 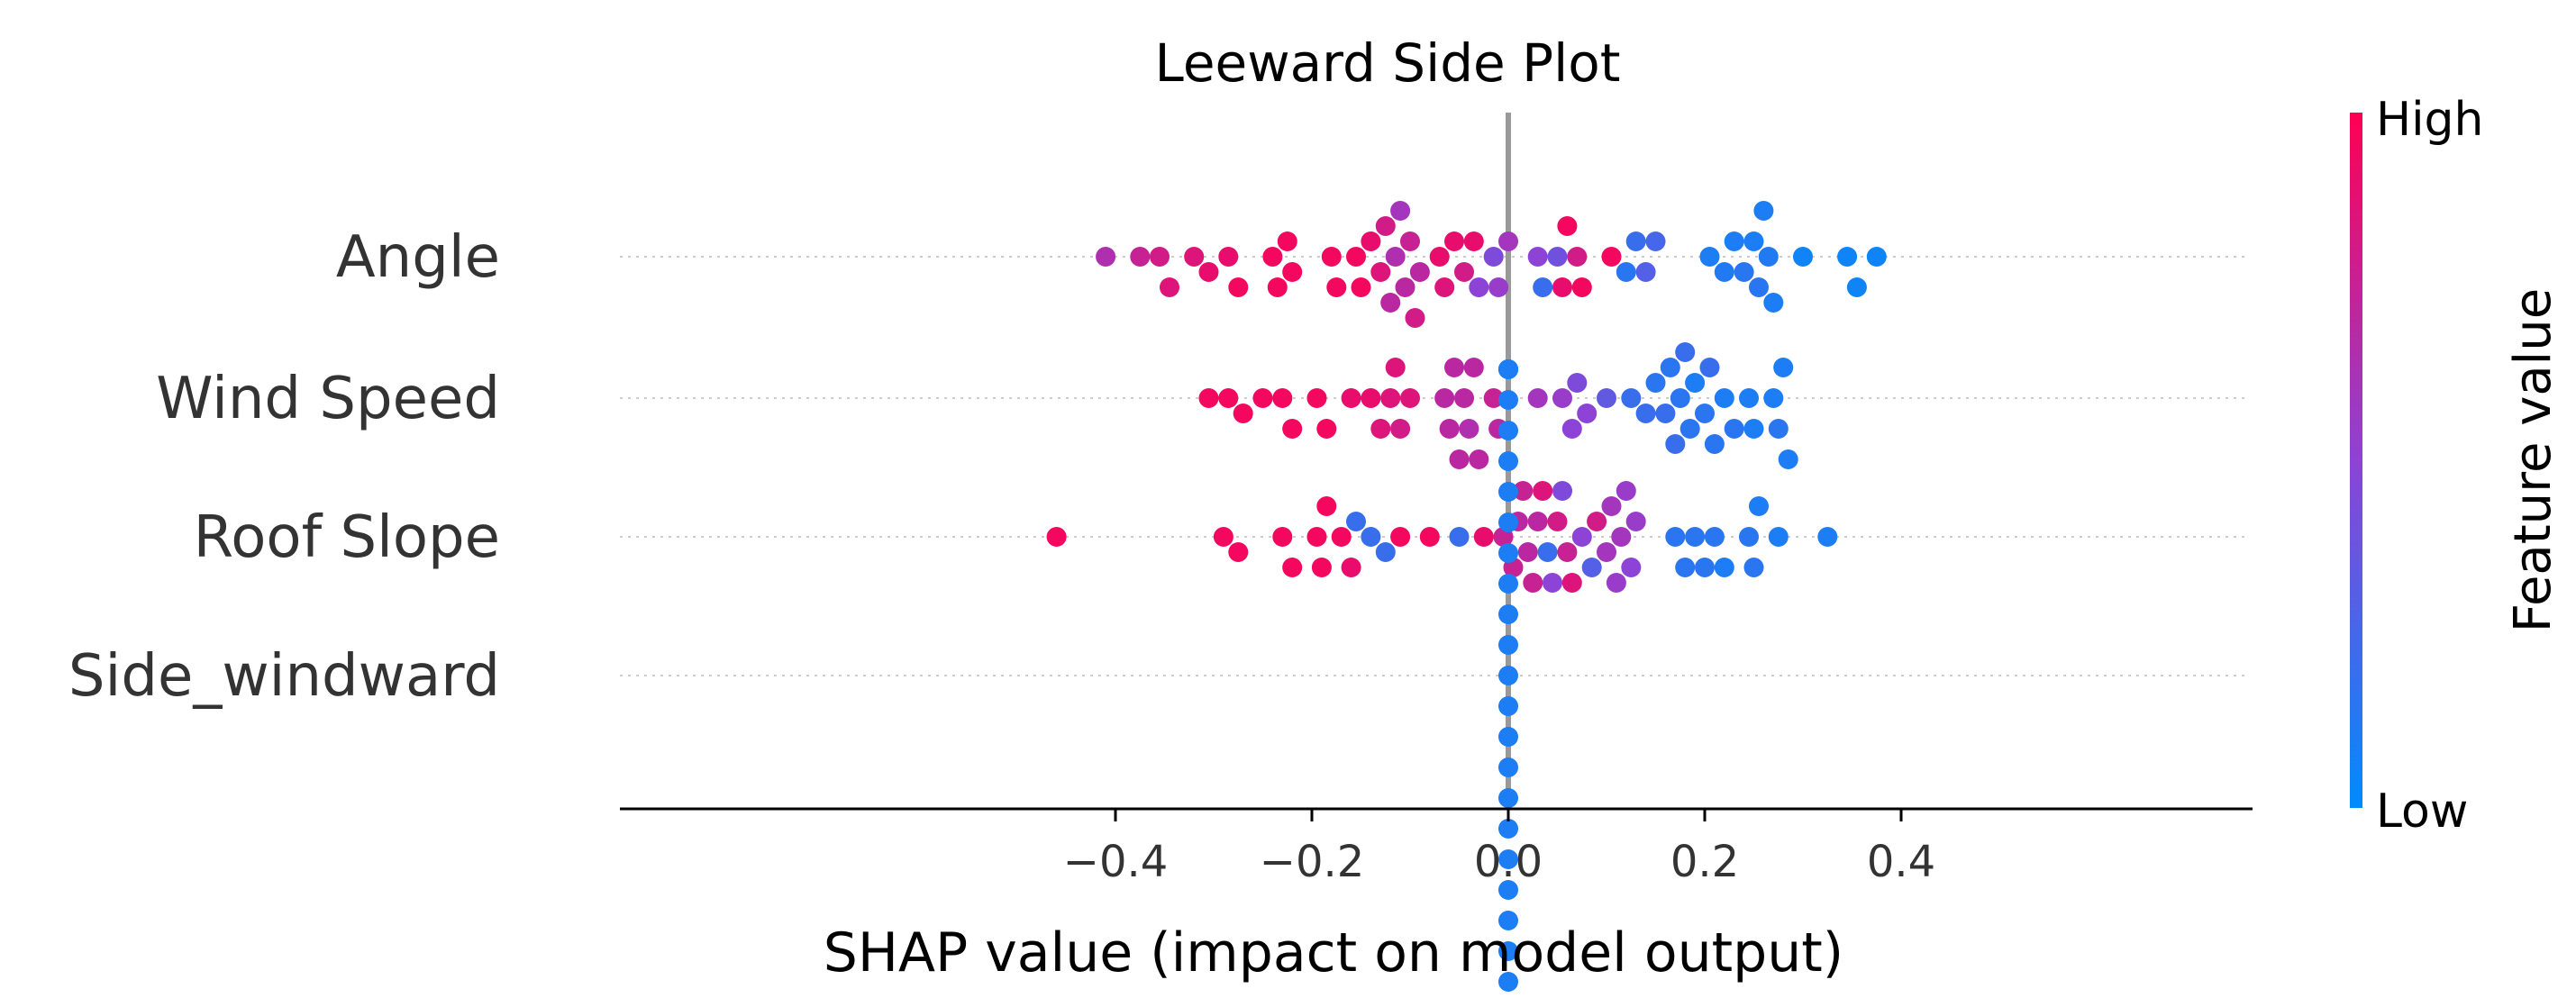 What do you see at coordinates (1312, 862) in the screenshot?
I see `x-tick-label: −0.2` at bounding box center [1312, 862].